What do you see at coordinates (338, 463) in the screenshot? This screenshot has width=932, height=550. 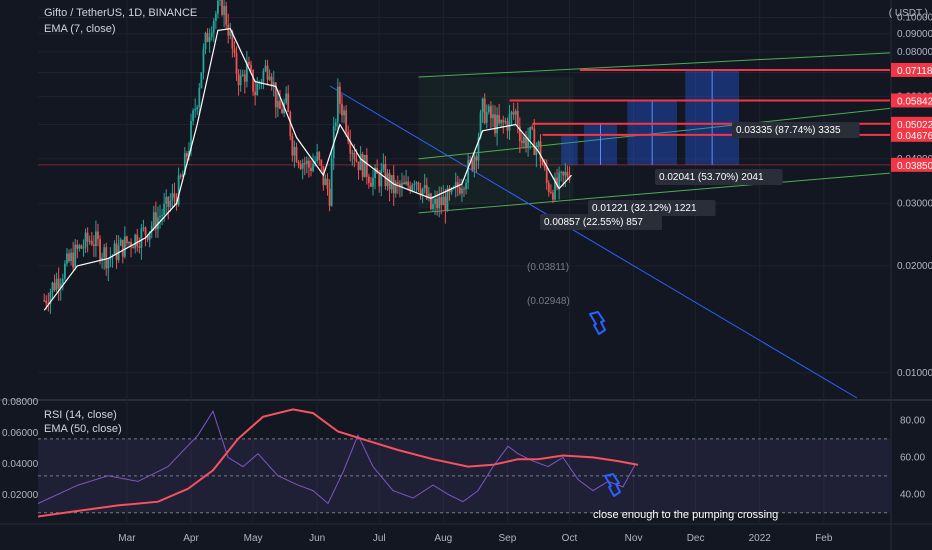 I see `rsi-ema-line` at bounding box center [338, 463].